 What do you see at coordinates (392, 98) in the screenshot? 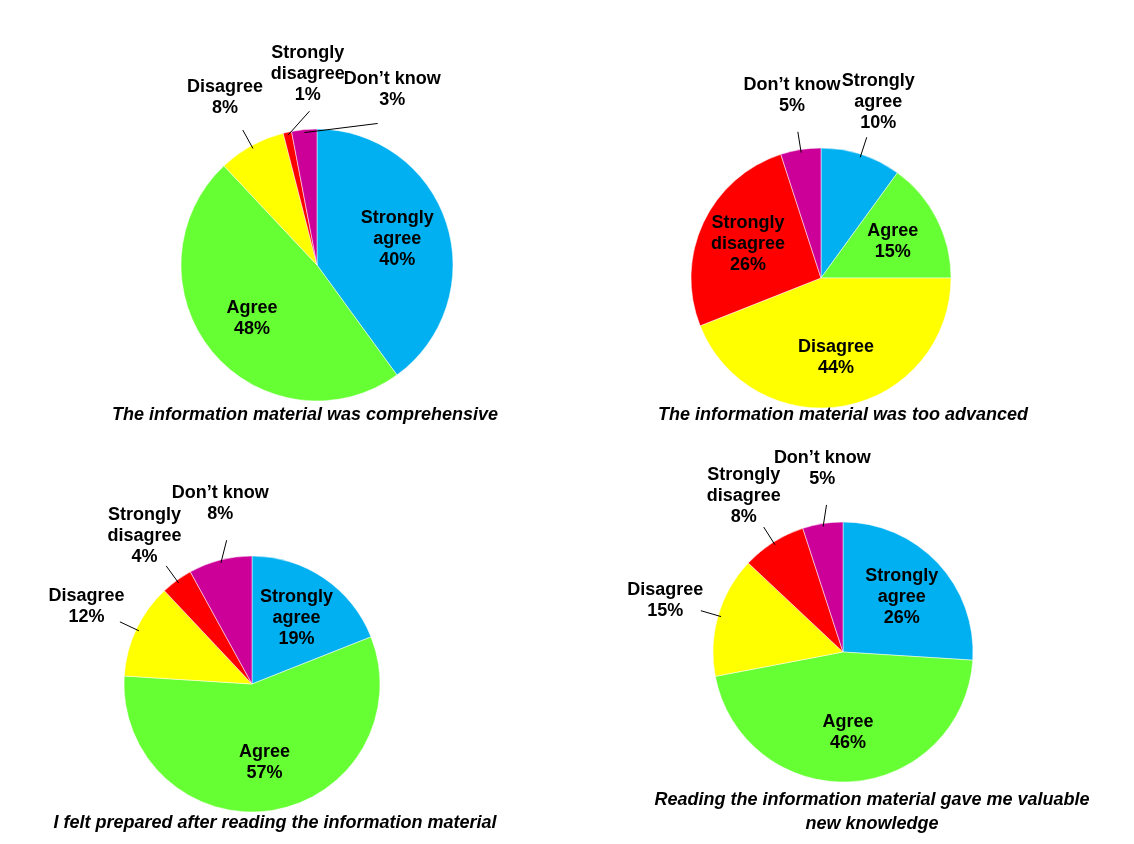
I see `data-label: 3%` at bounding box center [392, 98].